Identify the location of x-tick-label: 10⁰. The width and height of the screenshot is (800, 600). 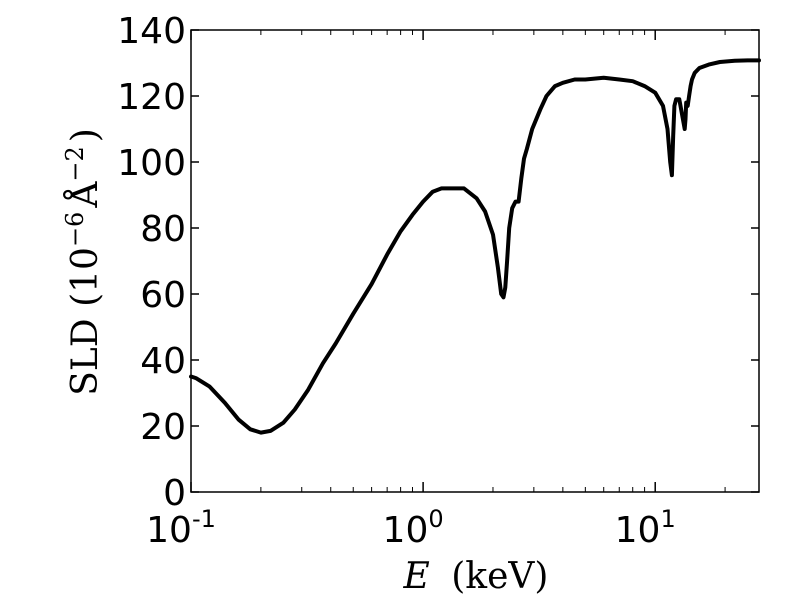
(413, 528).